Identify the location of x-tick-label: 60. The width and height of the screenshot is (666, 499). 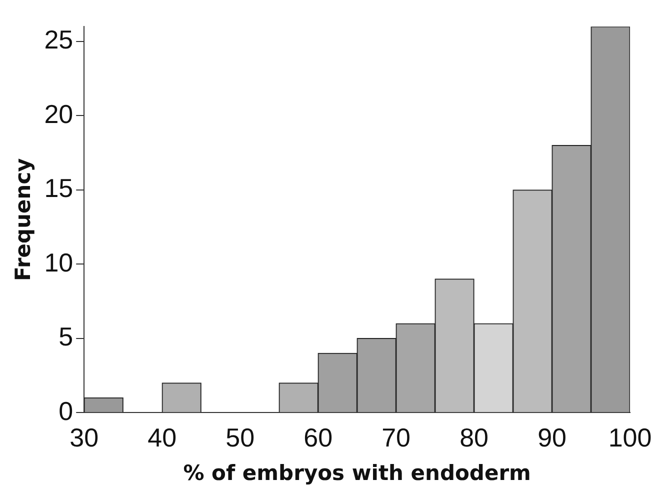
(318, 437).